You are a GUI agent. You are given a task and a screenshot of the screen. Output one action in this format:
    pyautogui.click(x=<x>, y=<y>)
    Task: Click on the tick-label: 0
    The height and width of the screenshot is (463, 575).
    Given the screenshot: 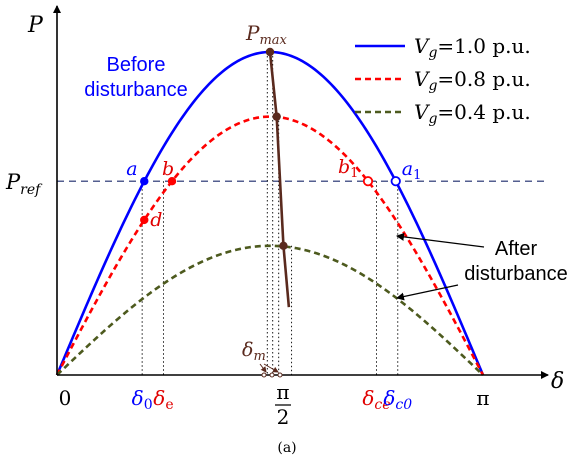 What is the action you would take?
    pyautogui.click(x=65, y=398)
    